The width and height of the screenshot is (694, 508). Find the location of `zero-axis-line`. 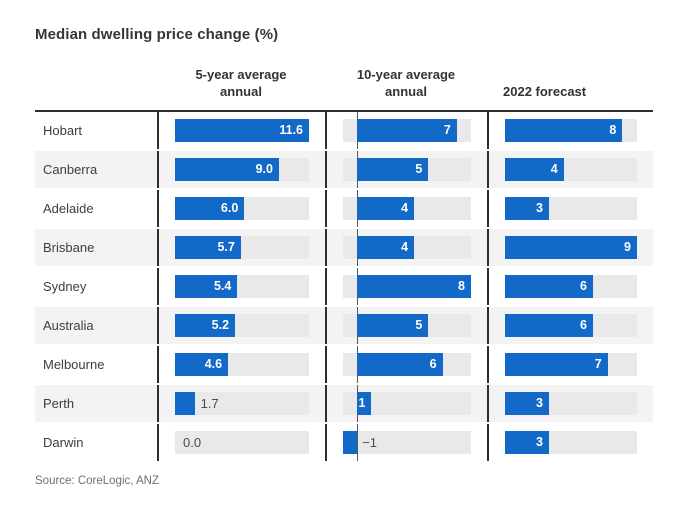

zero-axis-line is located at coordinates (358, 442).